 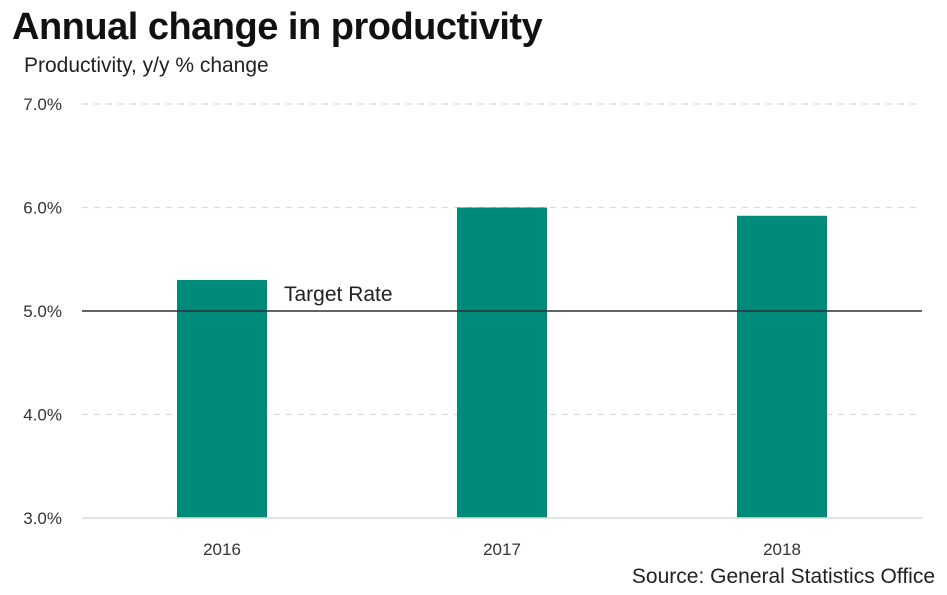 What do you see at coordinates (42, 415) in the screenshot?
I see `y-tick-label: 4.0%` at bounding box center [42, 415].